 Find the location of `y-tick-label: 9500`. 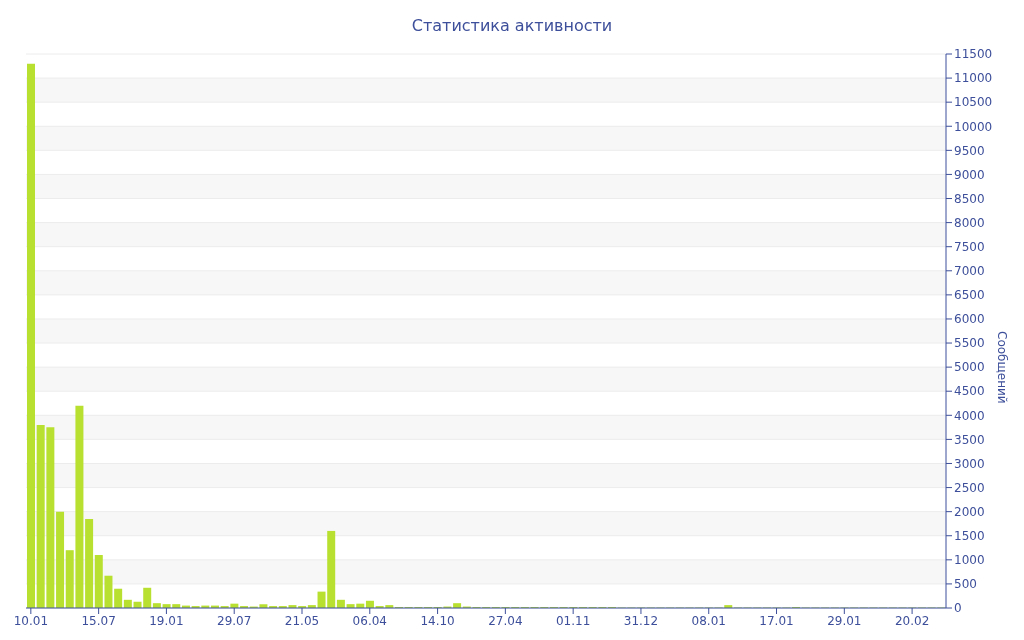

y-tick-label: 9500 is located at coordinates (969, 150).